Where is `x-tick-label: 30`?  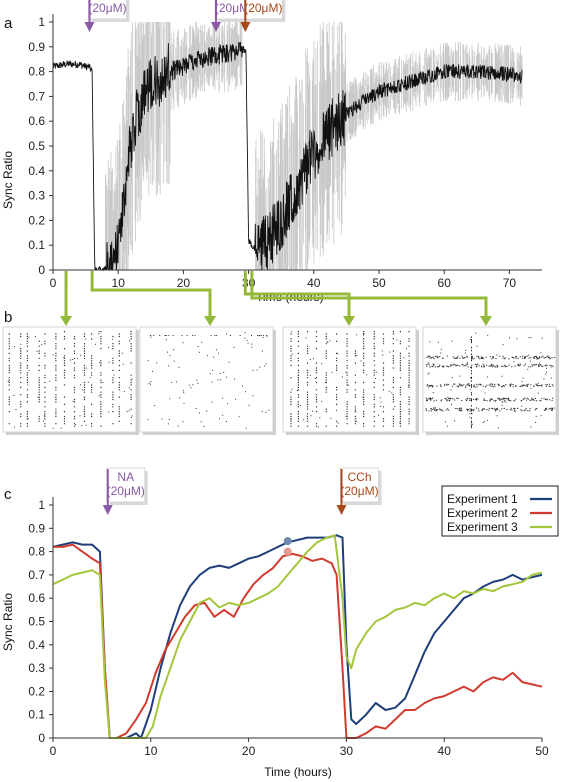 x-tick-label: 30 is located at coordinates (347, 751).